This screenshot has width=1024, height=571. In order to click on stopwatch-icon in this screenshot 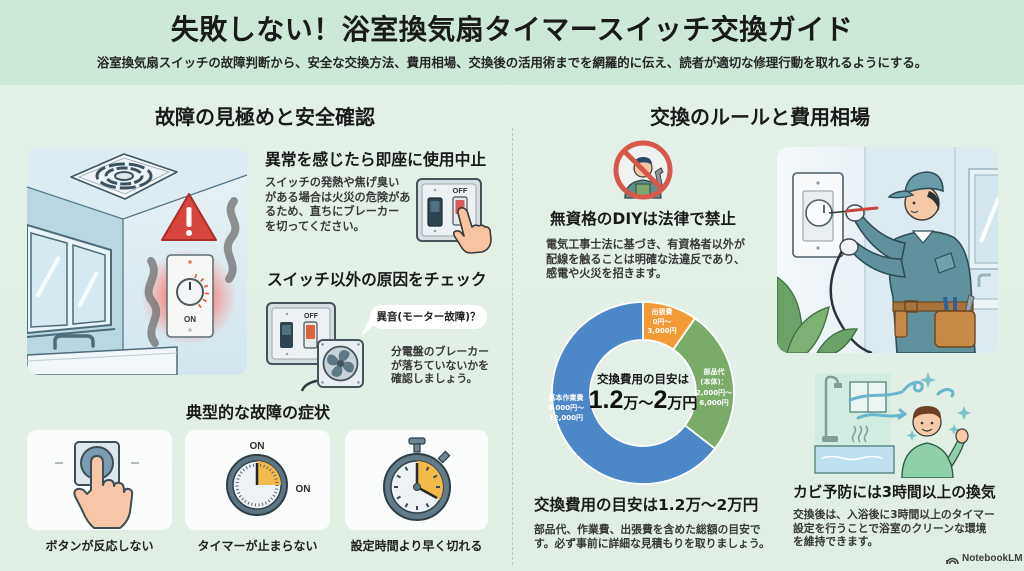, I will do `click(417, 479)`.